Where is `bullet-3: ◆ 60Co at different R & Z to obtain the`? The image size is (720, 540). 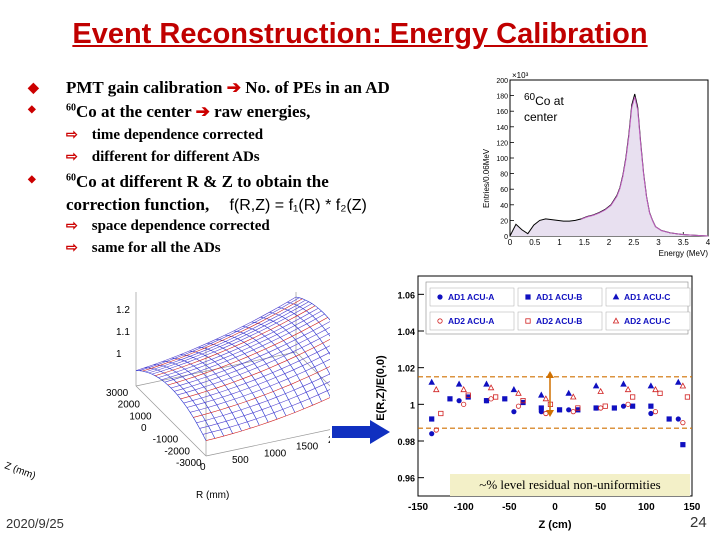
bullet-3: ◆ 60Co at different R & Z to obtain the is located at coordinates (178, 181).